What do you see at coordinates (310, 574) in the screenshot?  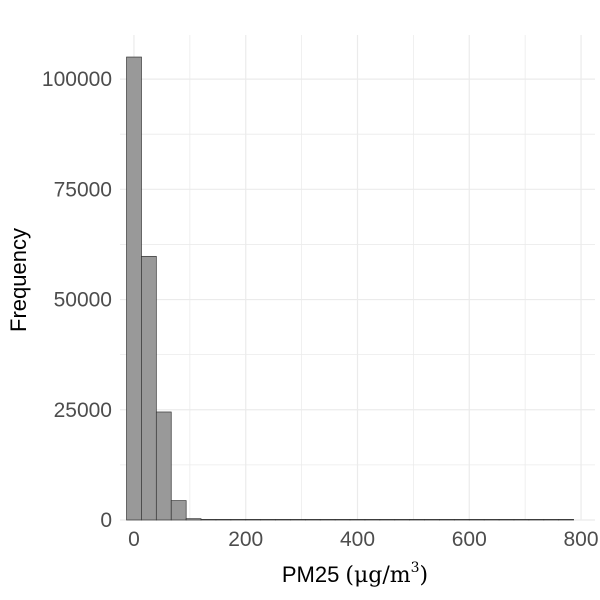 I see `x-axis-title-label: PM25` at bounding box center [310, 574].